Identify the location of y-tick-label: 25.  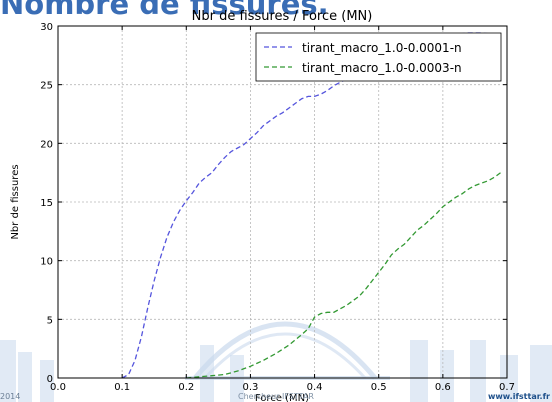
(46, 86).